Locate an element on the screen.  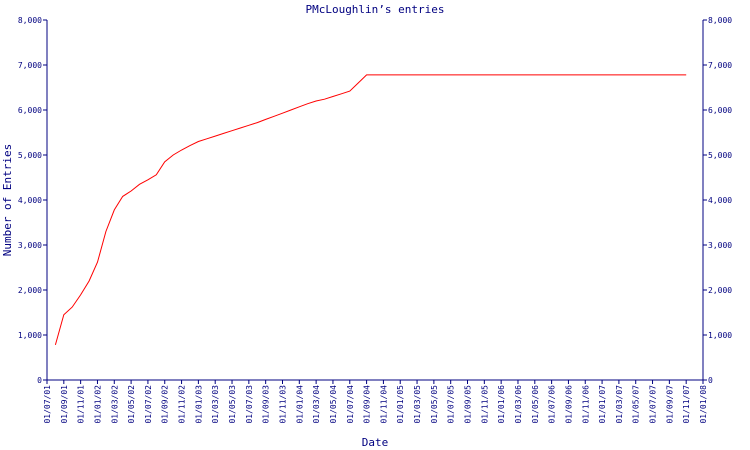
x-tick-label: 01/11/04 is located at coordinates (383, 404).